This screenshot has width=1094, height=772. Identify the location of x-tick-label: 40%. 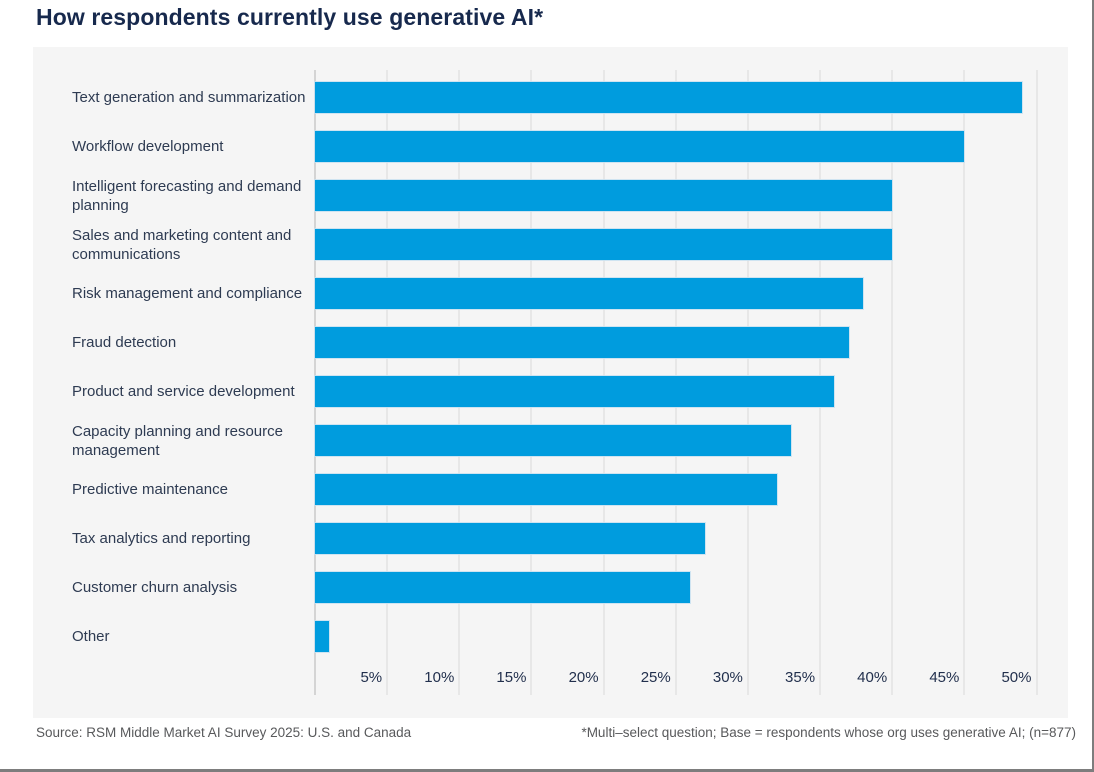
(872, 677).